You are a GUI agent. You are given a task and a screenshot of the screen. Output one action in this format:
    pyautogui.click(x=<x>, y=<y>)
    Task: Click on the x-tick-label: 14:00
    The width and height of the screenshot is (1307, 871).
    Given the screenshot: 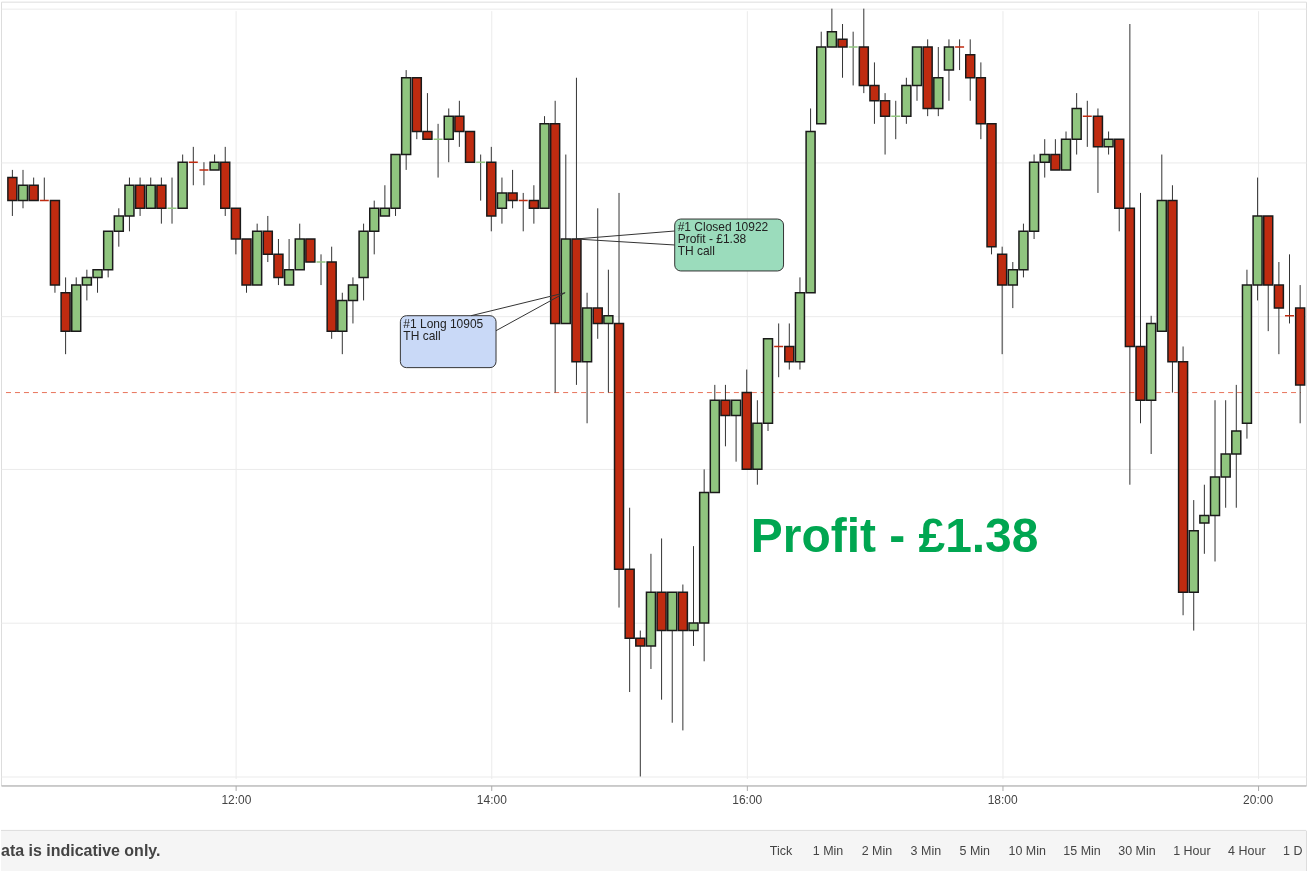 What is the action you would take?
    pyautogui.click(x=492, y=799)
    